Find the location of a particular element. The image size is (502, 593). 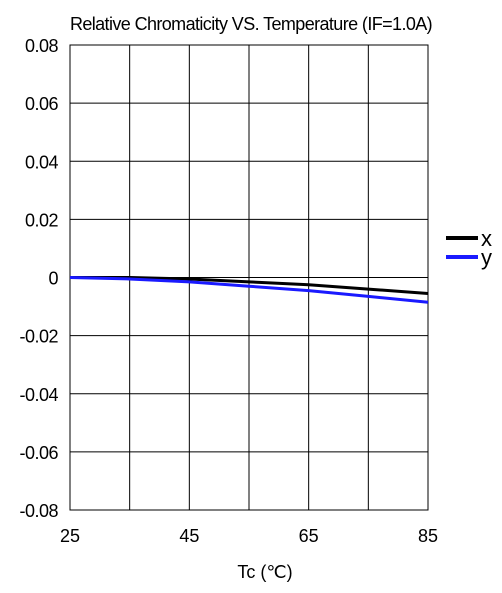

y-tick-label: -0.02 is located at coordinates (38, 337).